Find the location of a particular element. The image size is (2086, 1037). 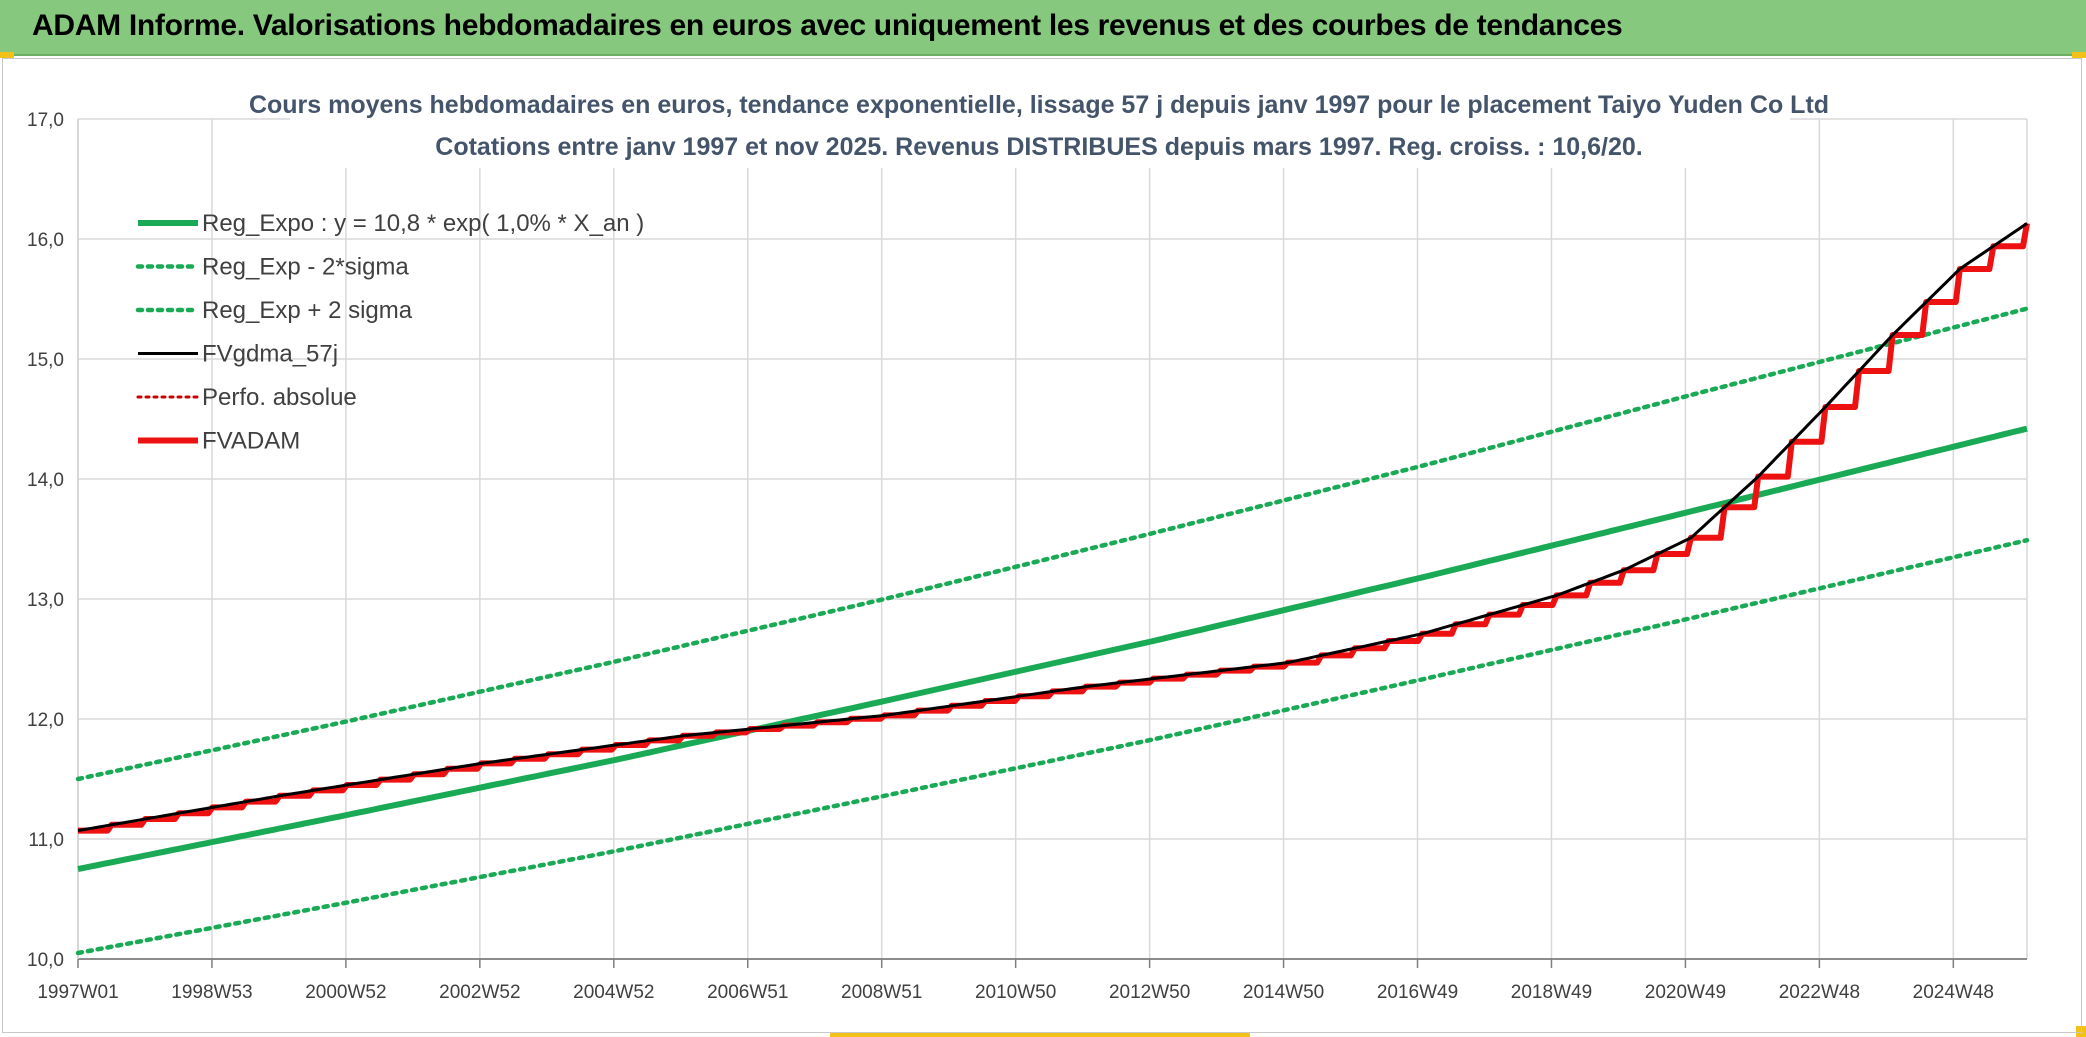

corner-accent-top-left is located at coordinates (7, 55).